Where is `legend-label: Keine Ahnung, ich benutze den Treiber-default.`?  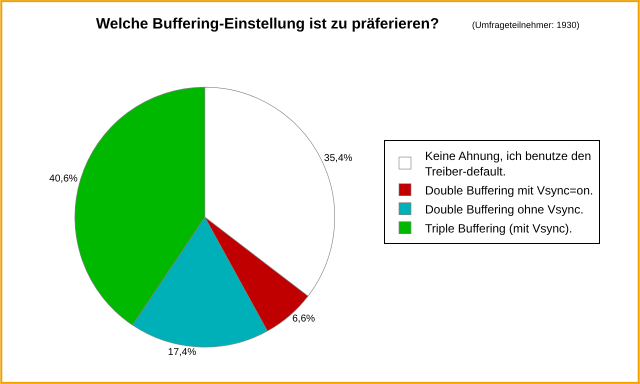
legend-label: Keine Ahnung, ich benutze den Treiber-default. is located at coordinates (508, 163).